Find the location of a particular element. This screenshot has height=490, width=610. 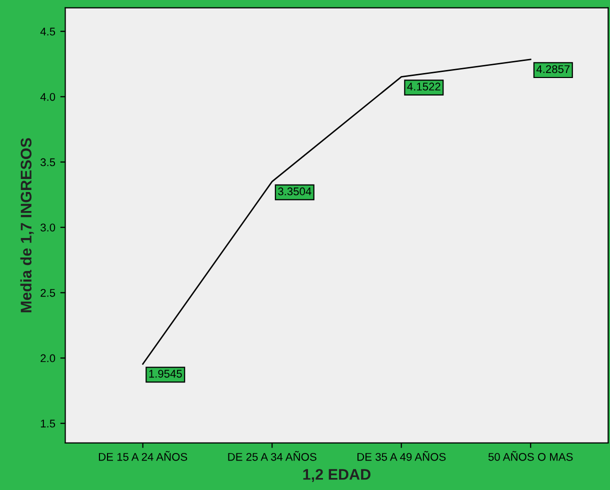

y-tick-label: 1.5 is located at coordinates (48, 424).